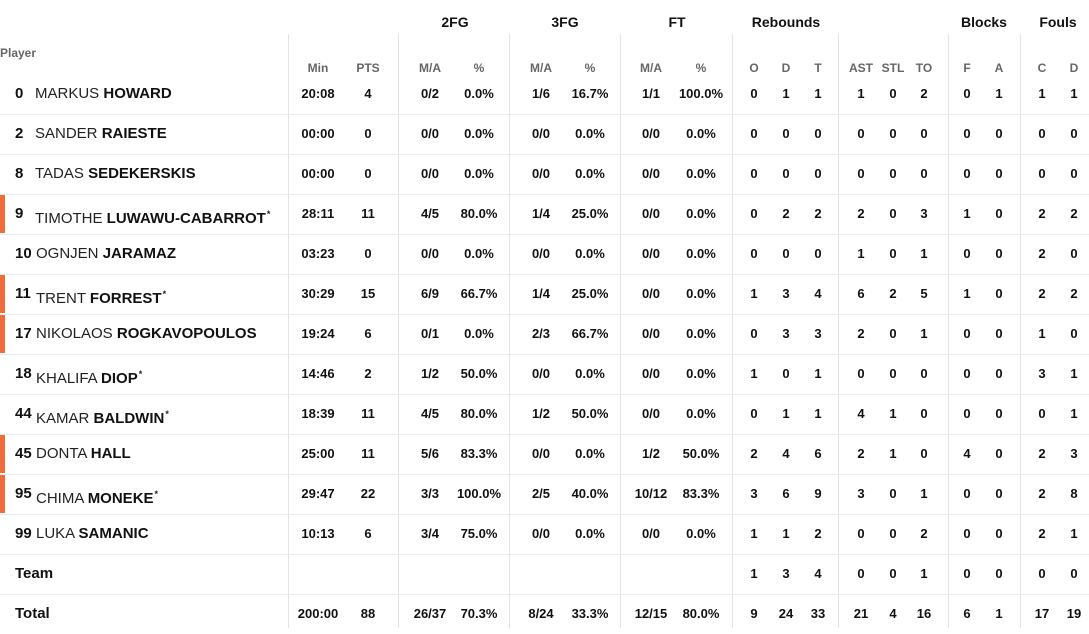 The height and width of the screenshot is (634, 1089). Describe the element at coordinates (430, 333) in the screenshot. I see `stat-fg2-ma: 0/1` at that location.